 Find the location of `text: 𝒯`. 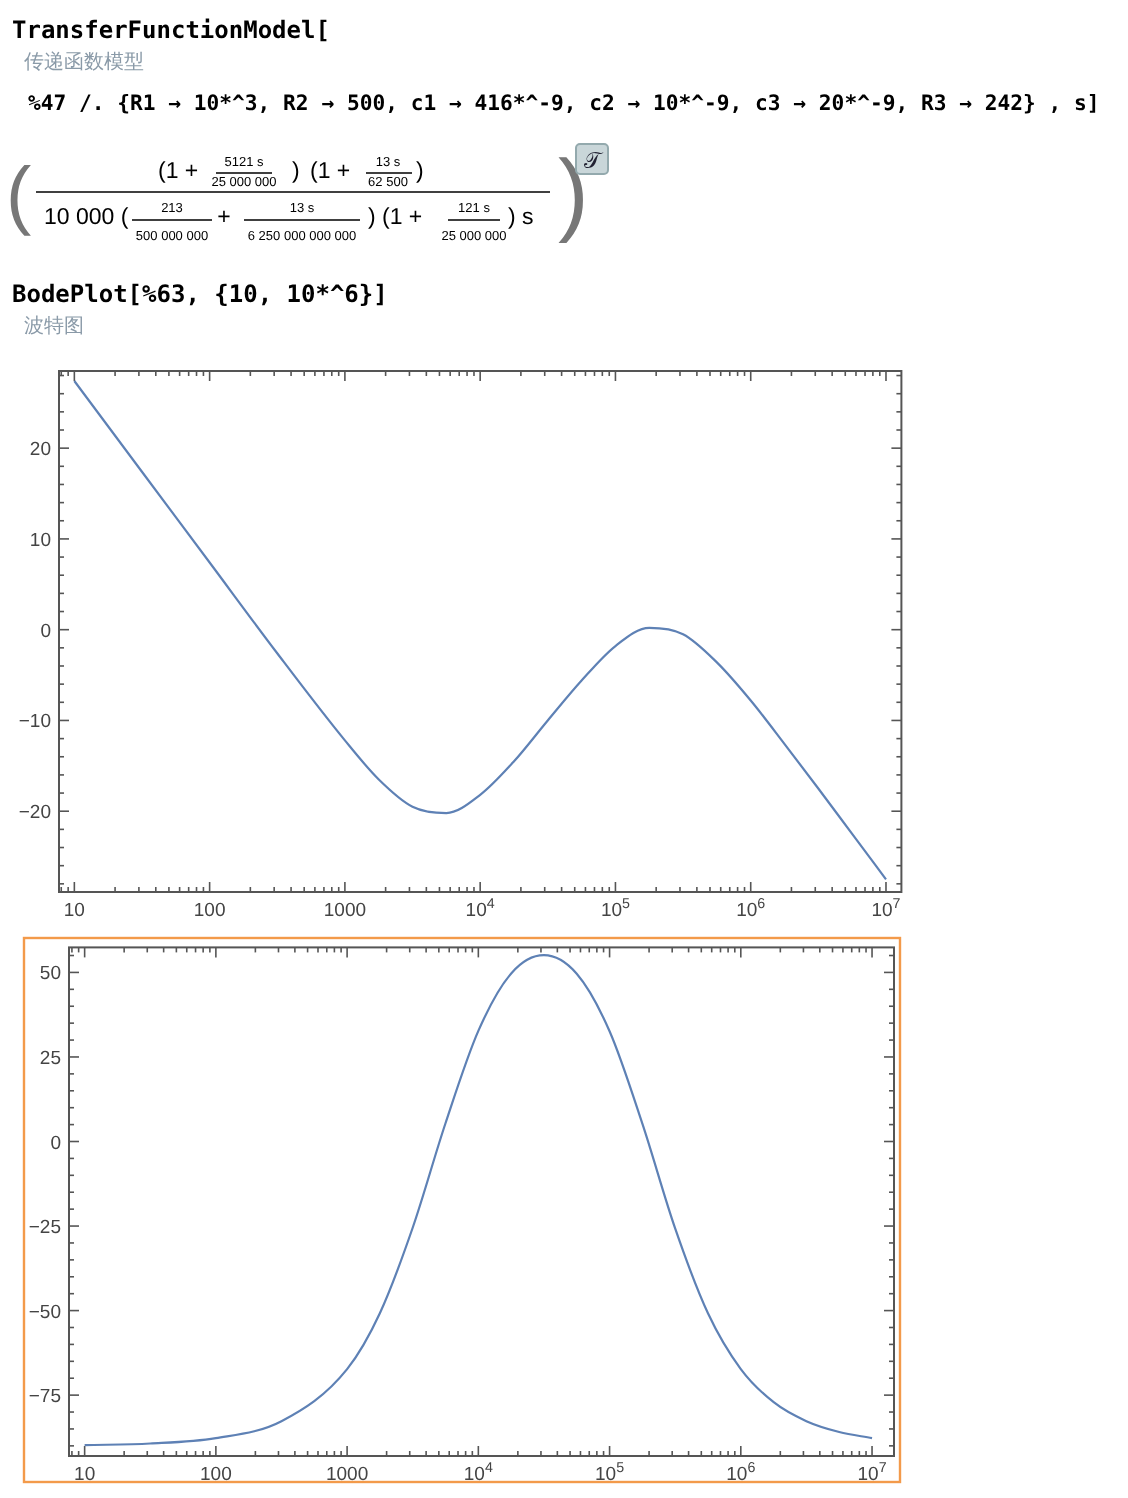

text: 𝒯 is located at coordinates (594, 161).